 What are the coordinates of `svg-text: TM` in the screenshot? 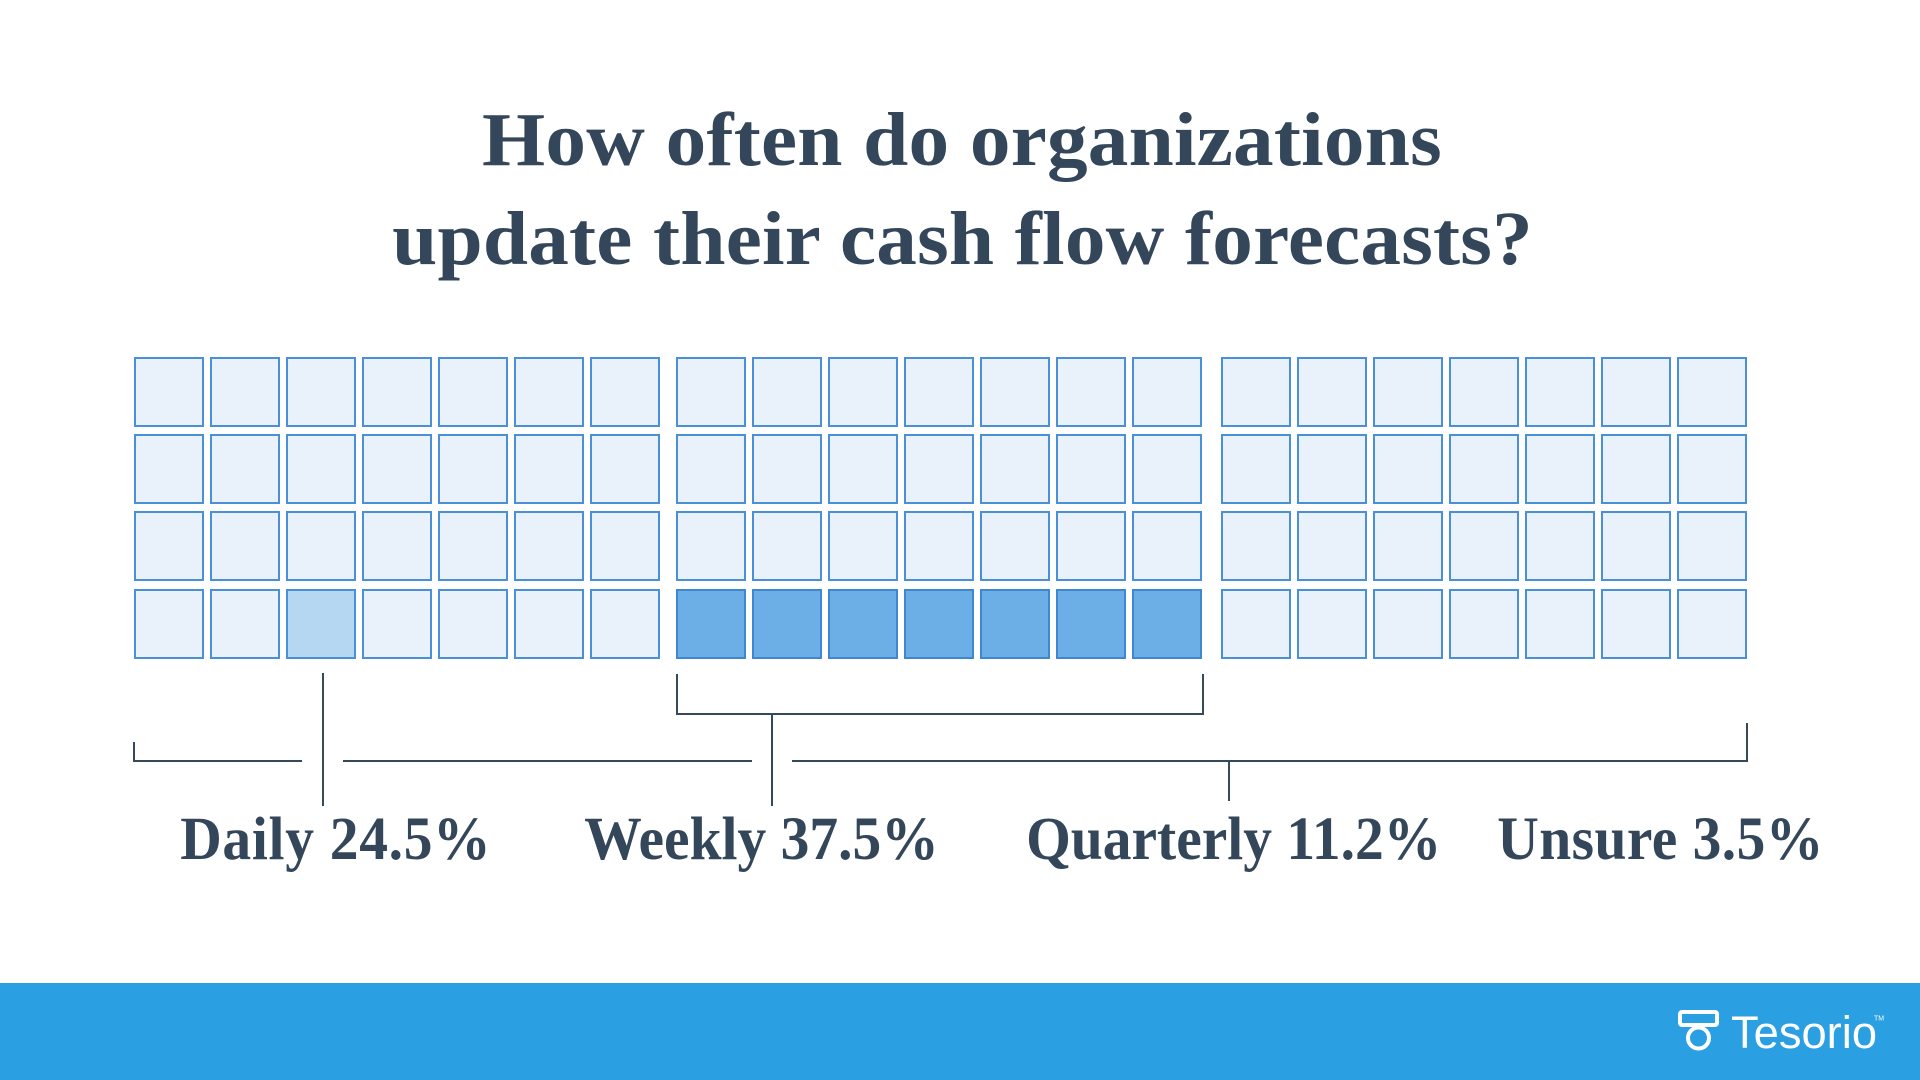 It's located at (1879, 1019).